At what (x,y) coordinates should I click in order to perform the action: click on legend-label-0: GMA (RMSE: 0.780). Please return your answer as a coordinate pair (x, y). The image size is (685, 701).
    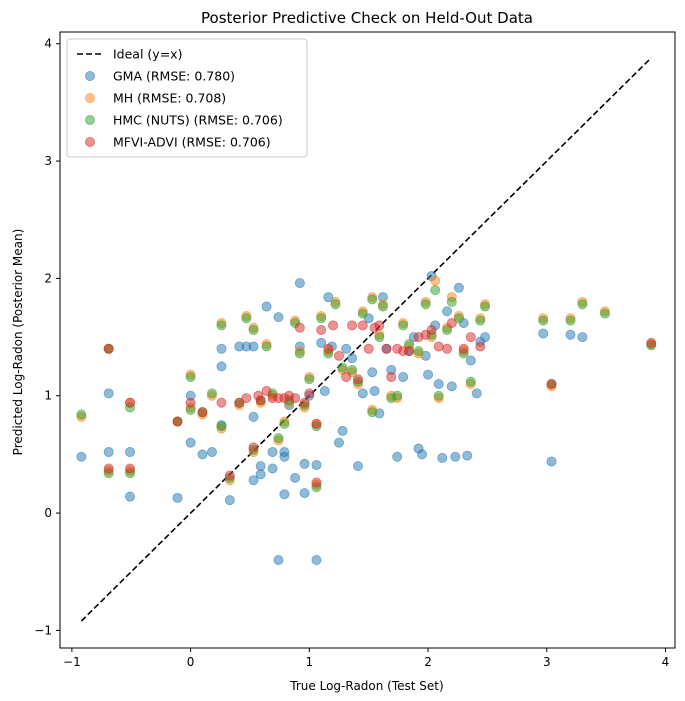
    Looking at the image, I should click on (174, 76).